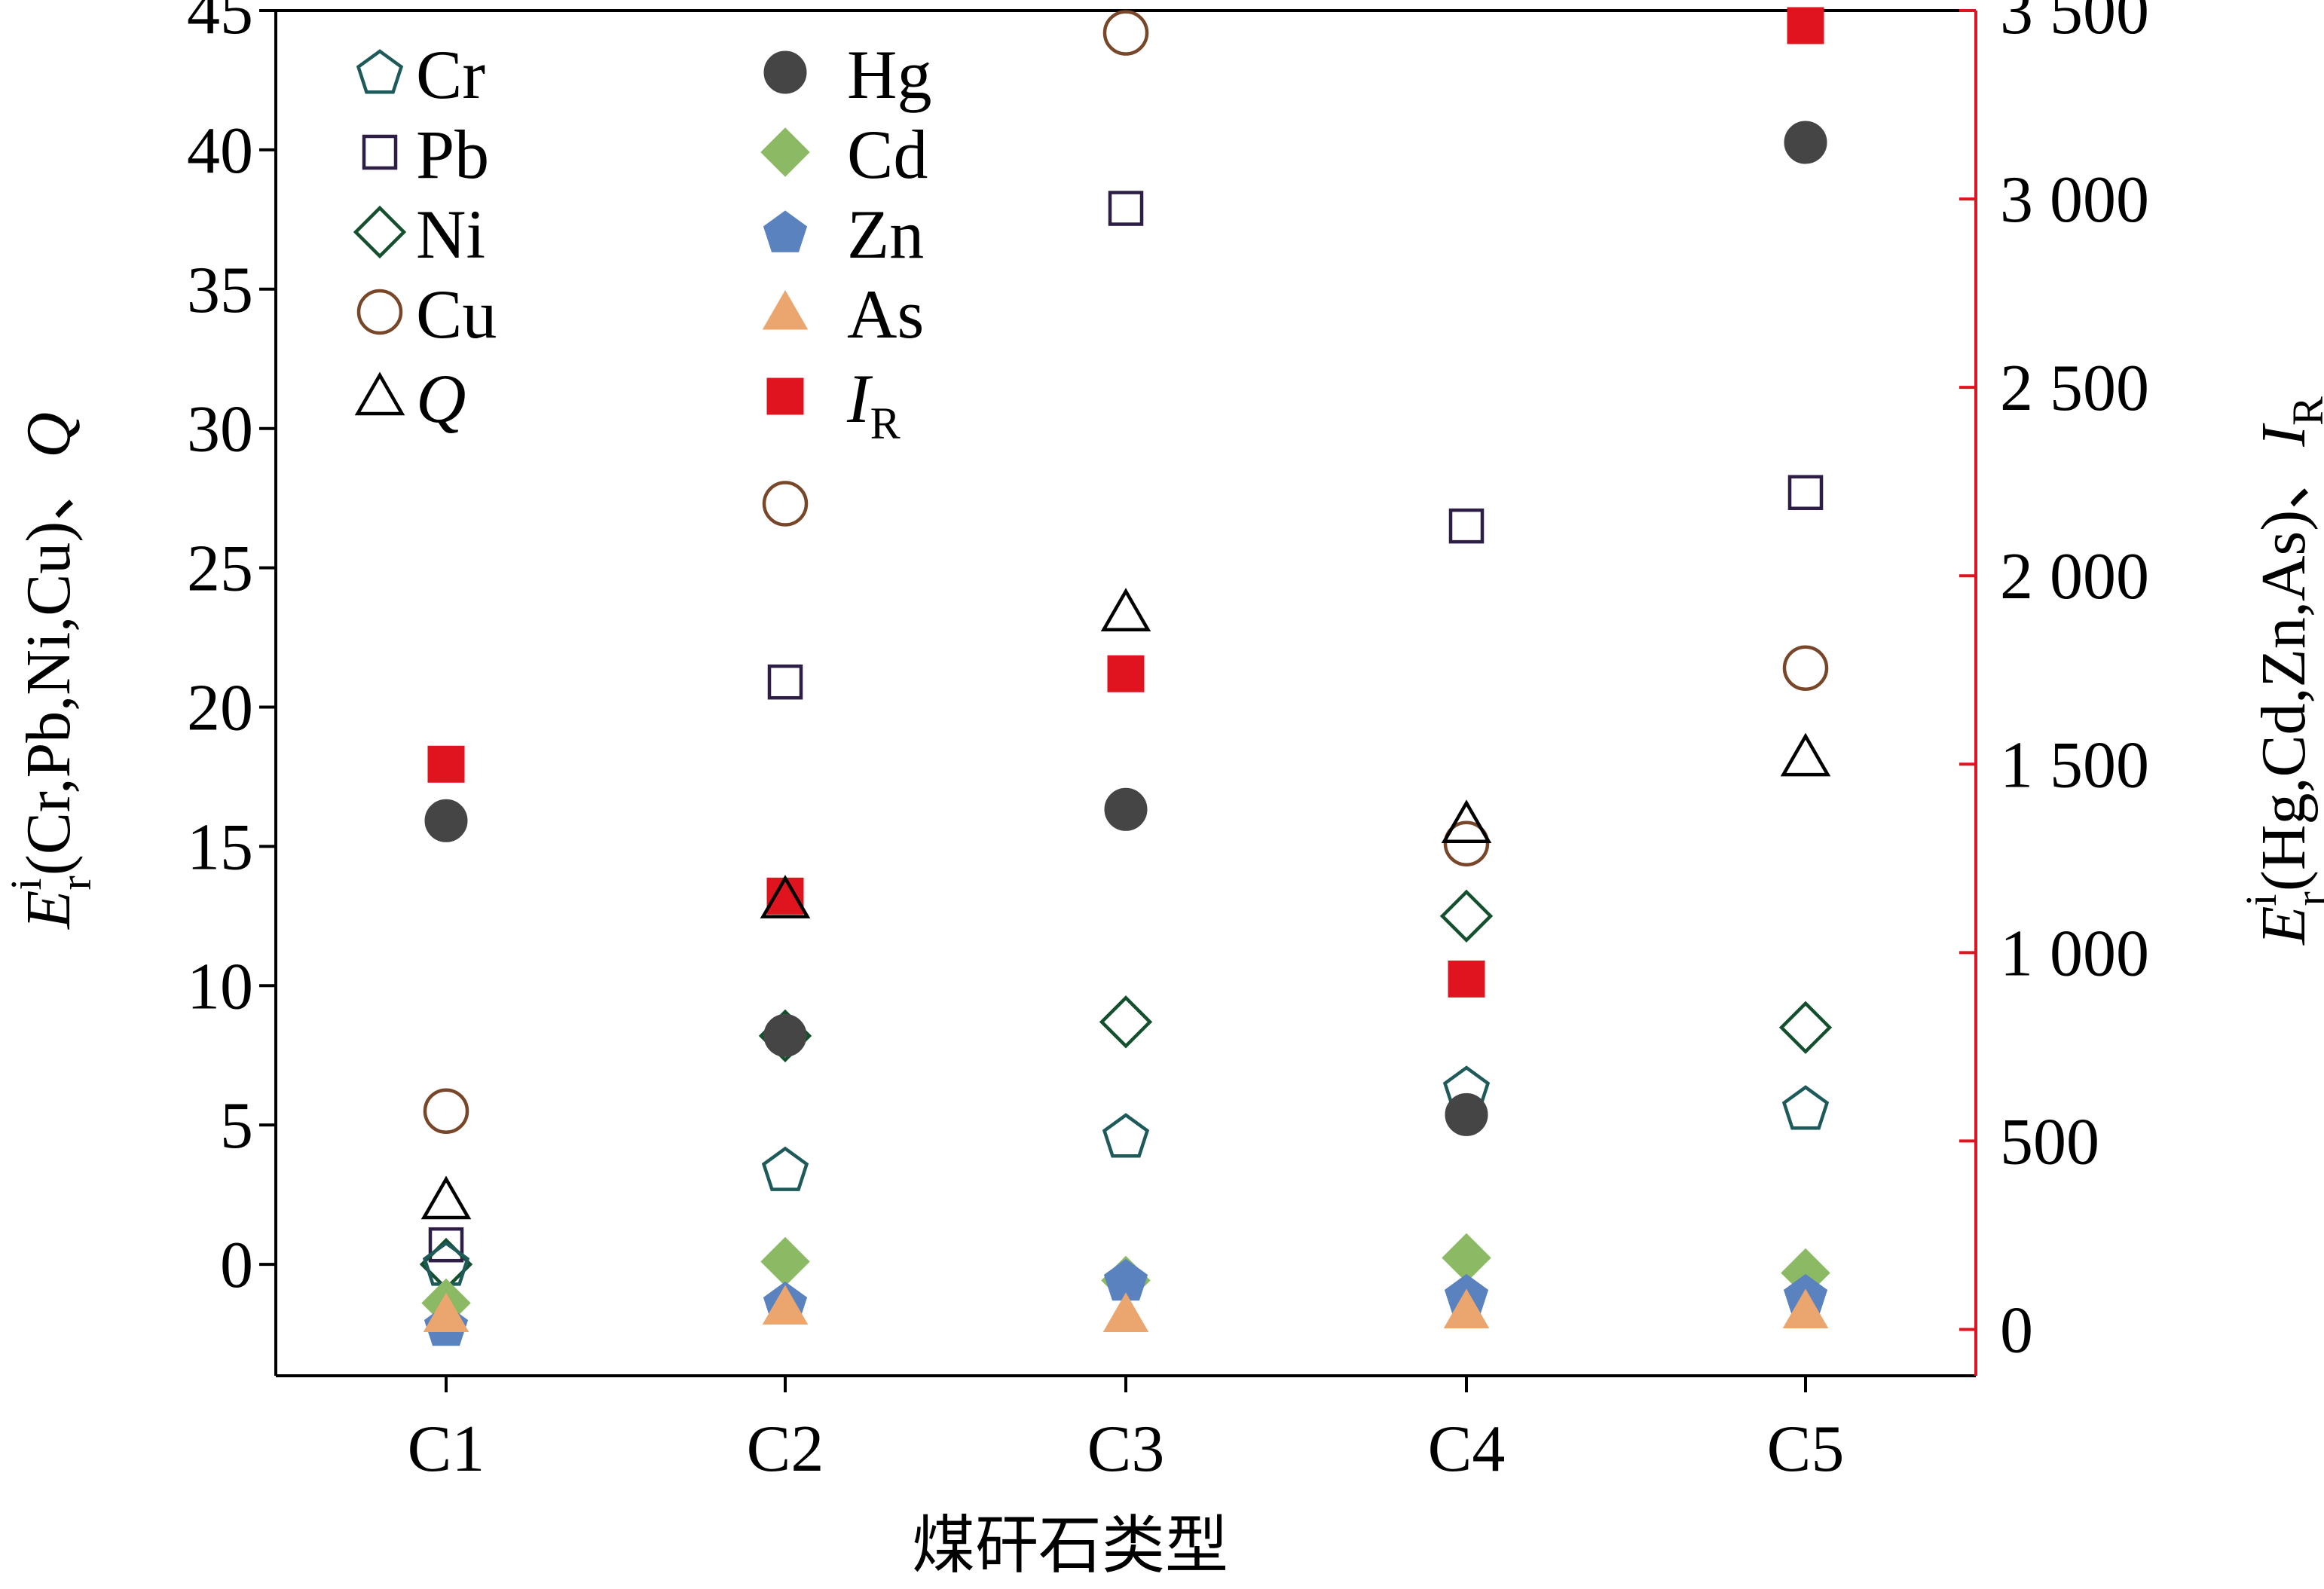 This screenshot has width=2324, height=1589. I want to click on legend-label-cd: Cd, so click(887, 154).